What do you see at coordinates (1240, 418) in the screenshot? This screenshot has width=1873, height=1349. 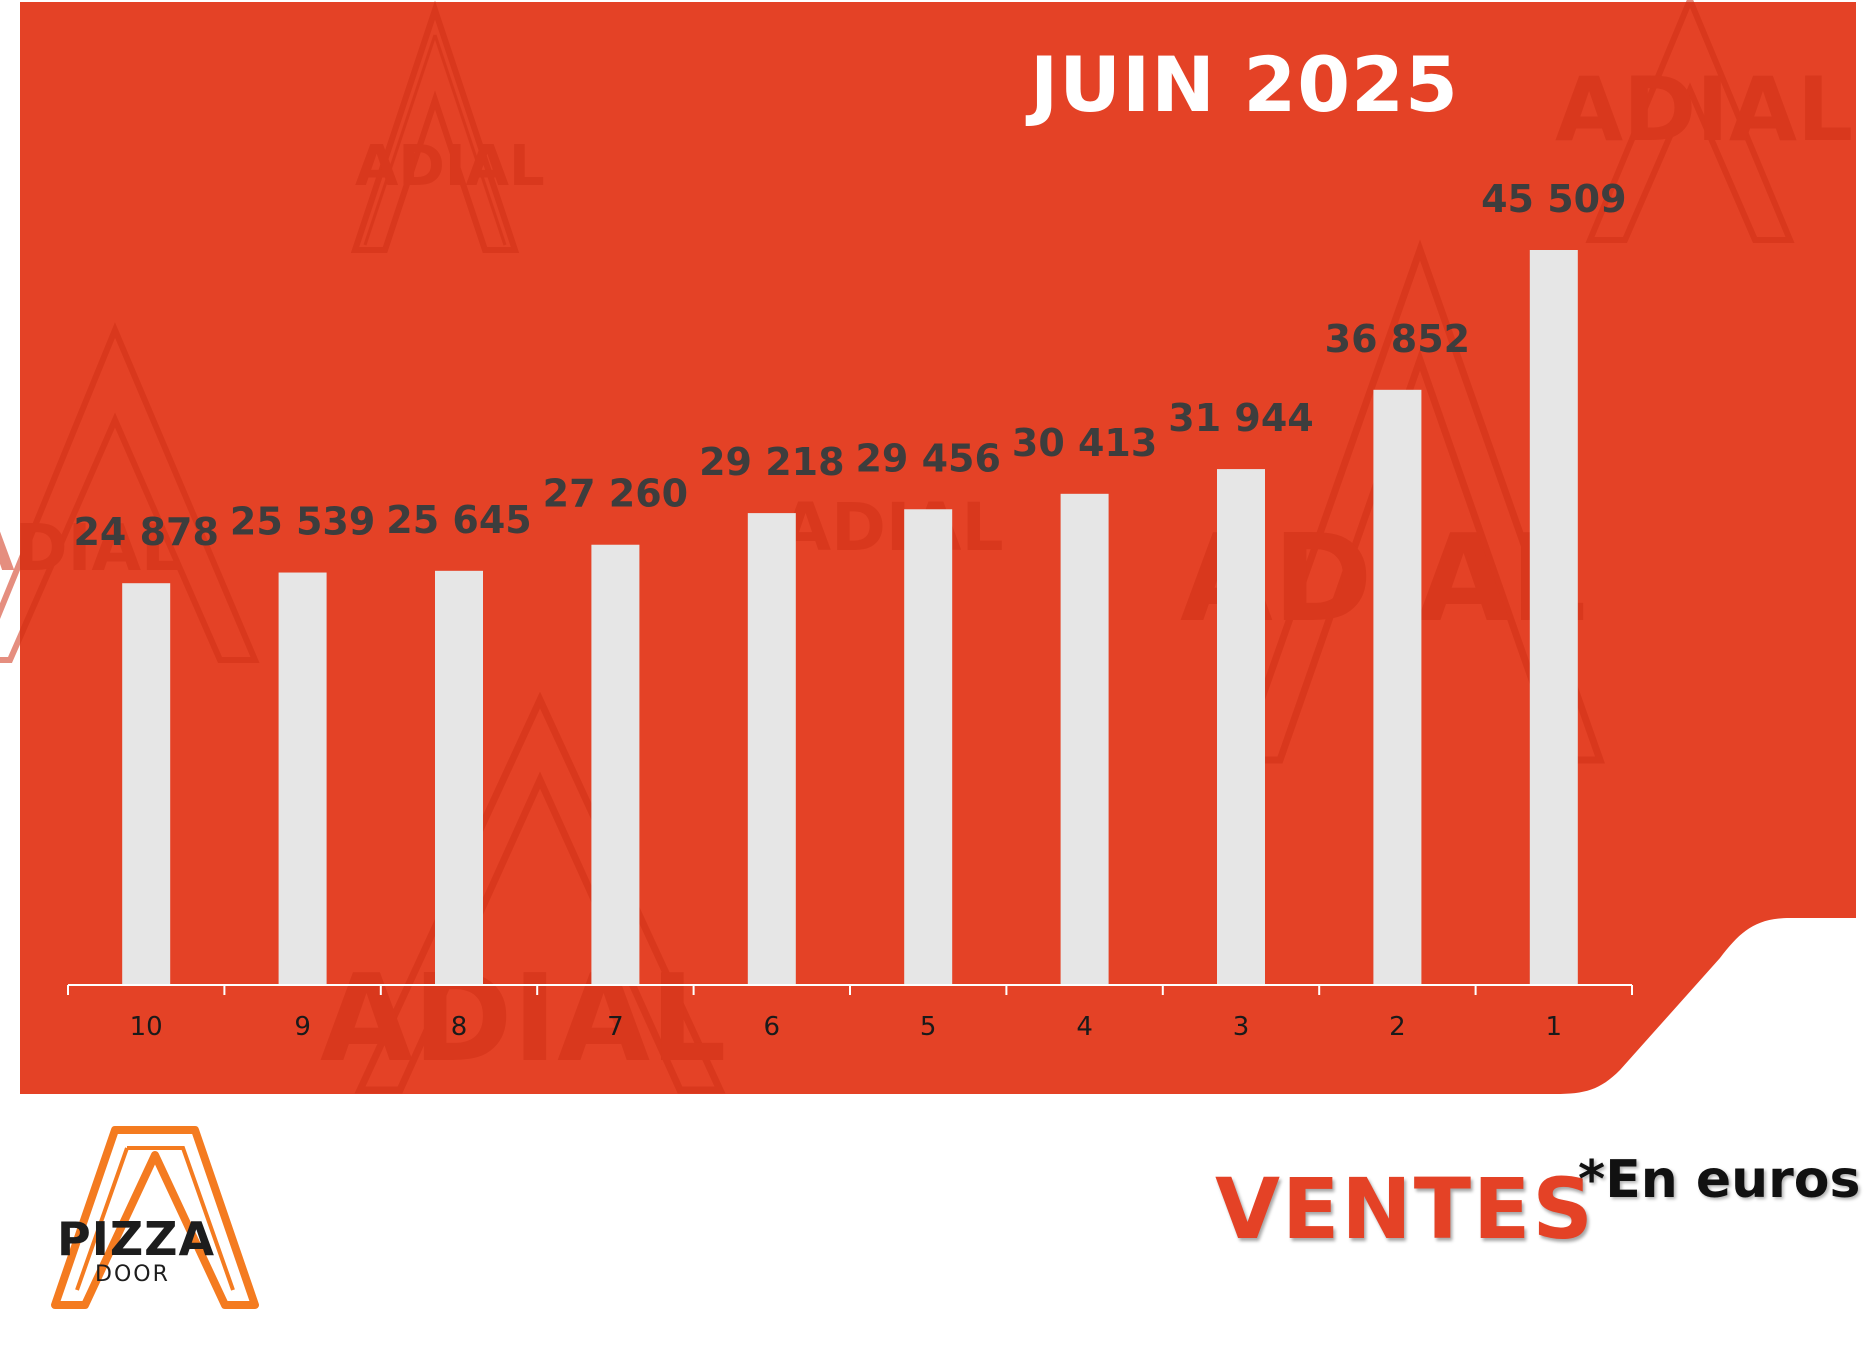 I see `value-label: 31 944` at bounding box center [1240, 418].